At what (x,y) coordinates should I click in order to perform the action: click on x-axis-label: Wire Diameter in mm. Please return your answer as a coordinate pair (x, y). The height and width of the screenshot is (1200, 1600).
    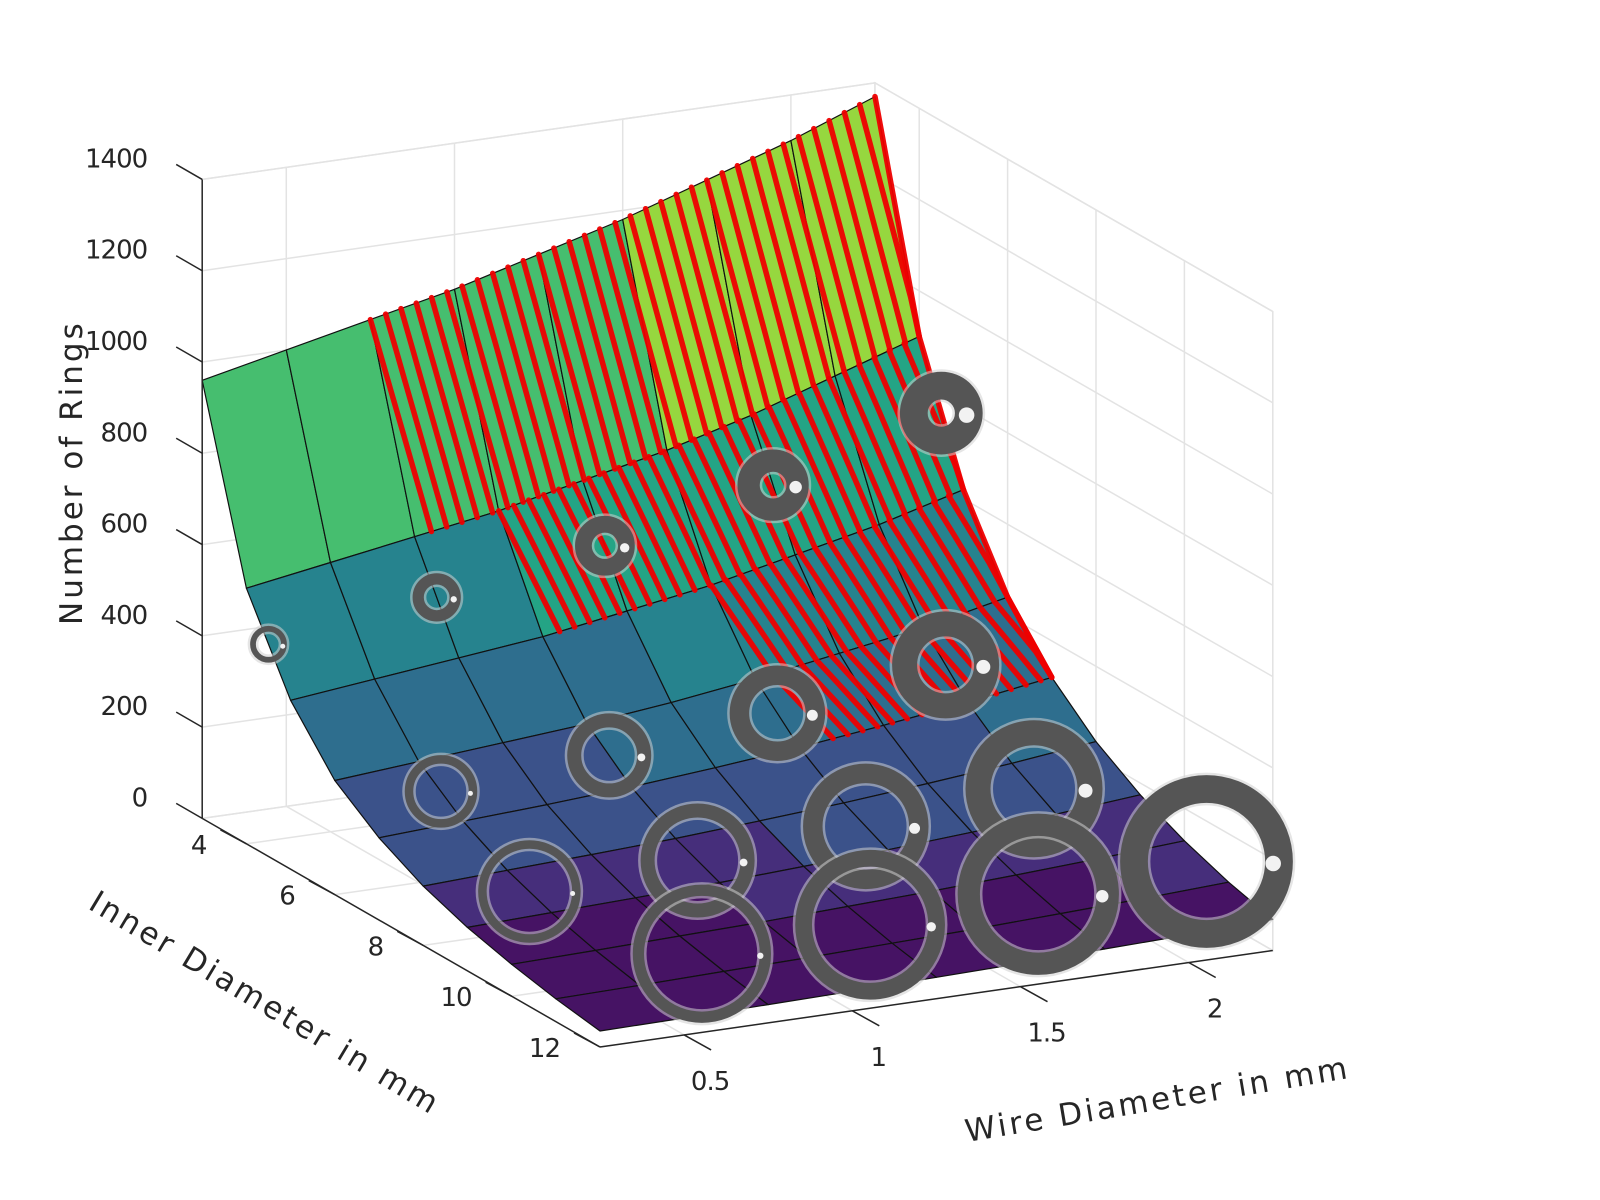
    Looking at the image, I should click on (1157, 1100).